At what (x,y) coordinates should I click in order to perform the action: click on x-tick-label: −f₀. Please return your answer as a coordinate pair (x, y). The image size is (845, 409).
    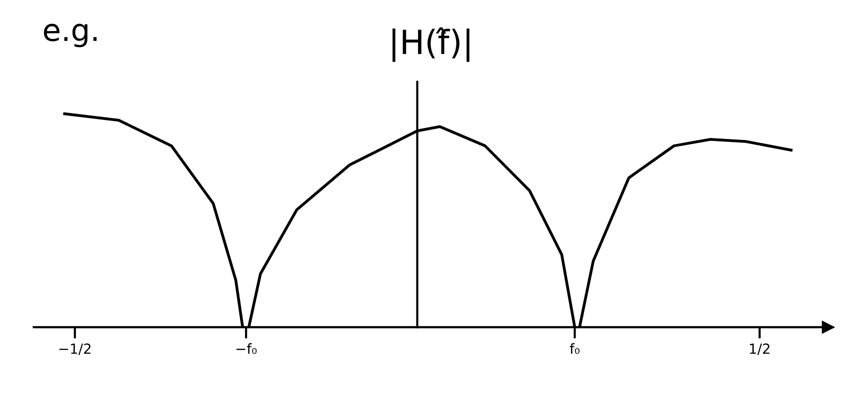
    Looking at the image, I should click on (246, 348).